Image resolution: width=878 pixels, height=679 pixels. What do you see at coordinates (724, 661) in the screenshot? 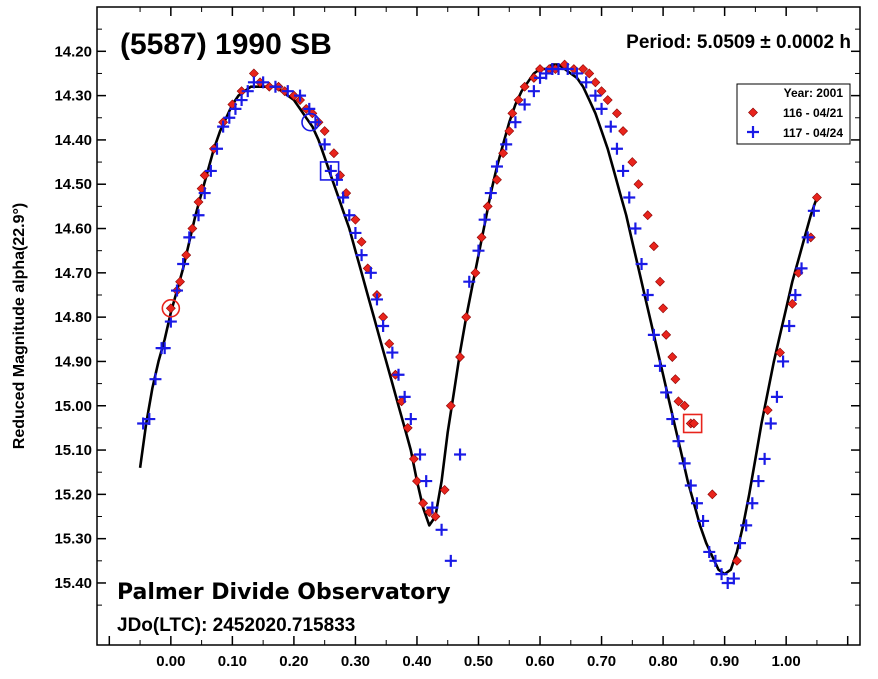
I see `x-tick-label: 0.90` at bounding box center [724, 661].